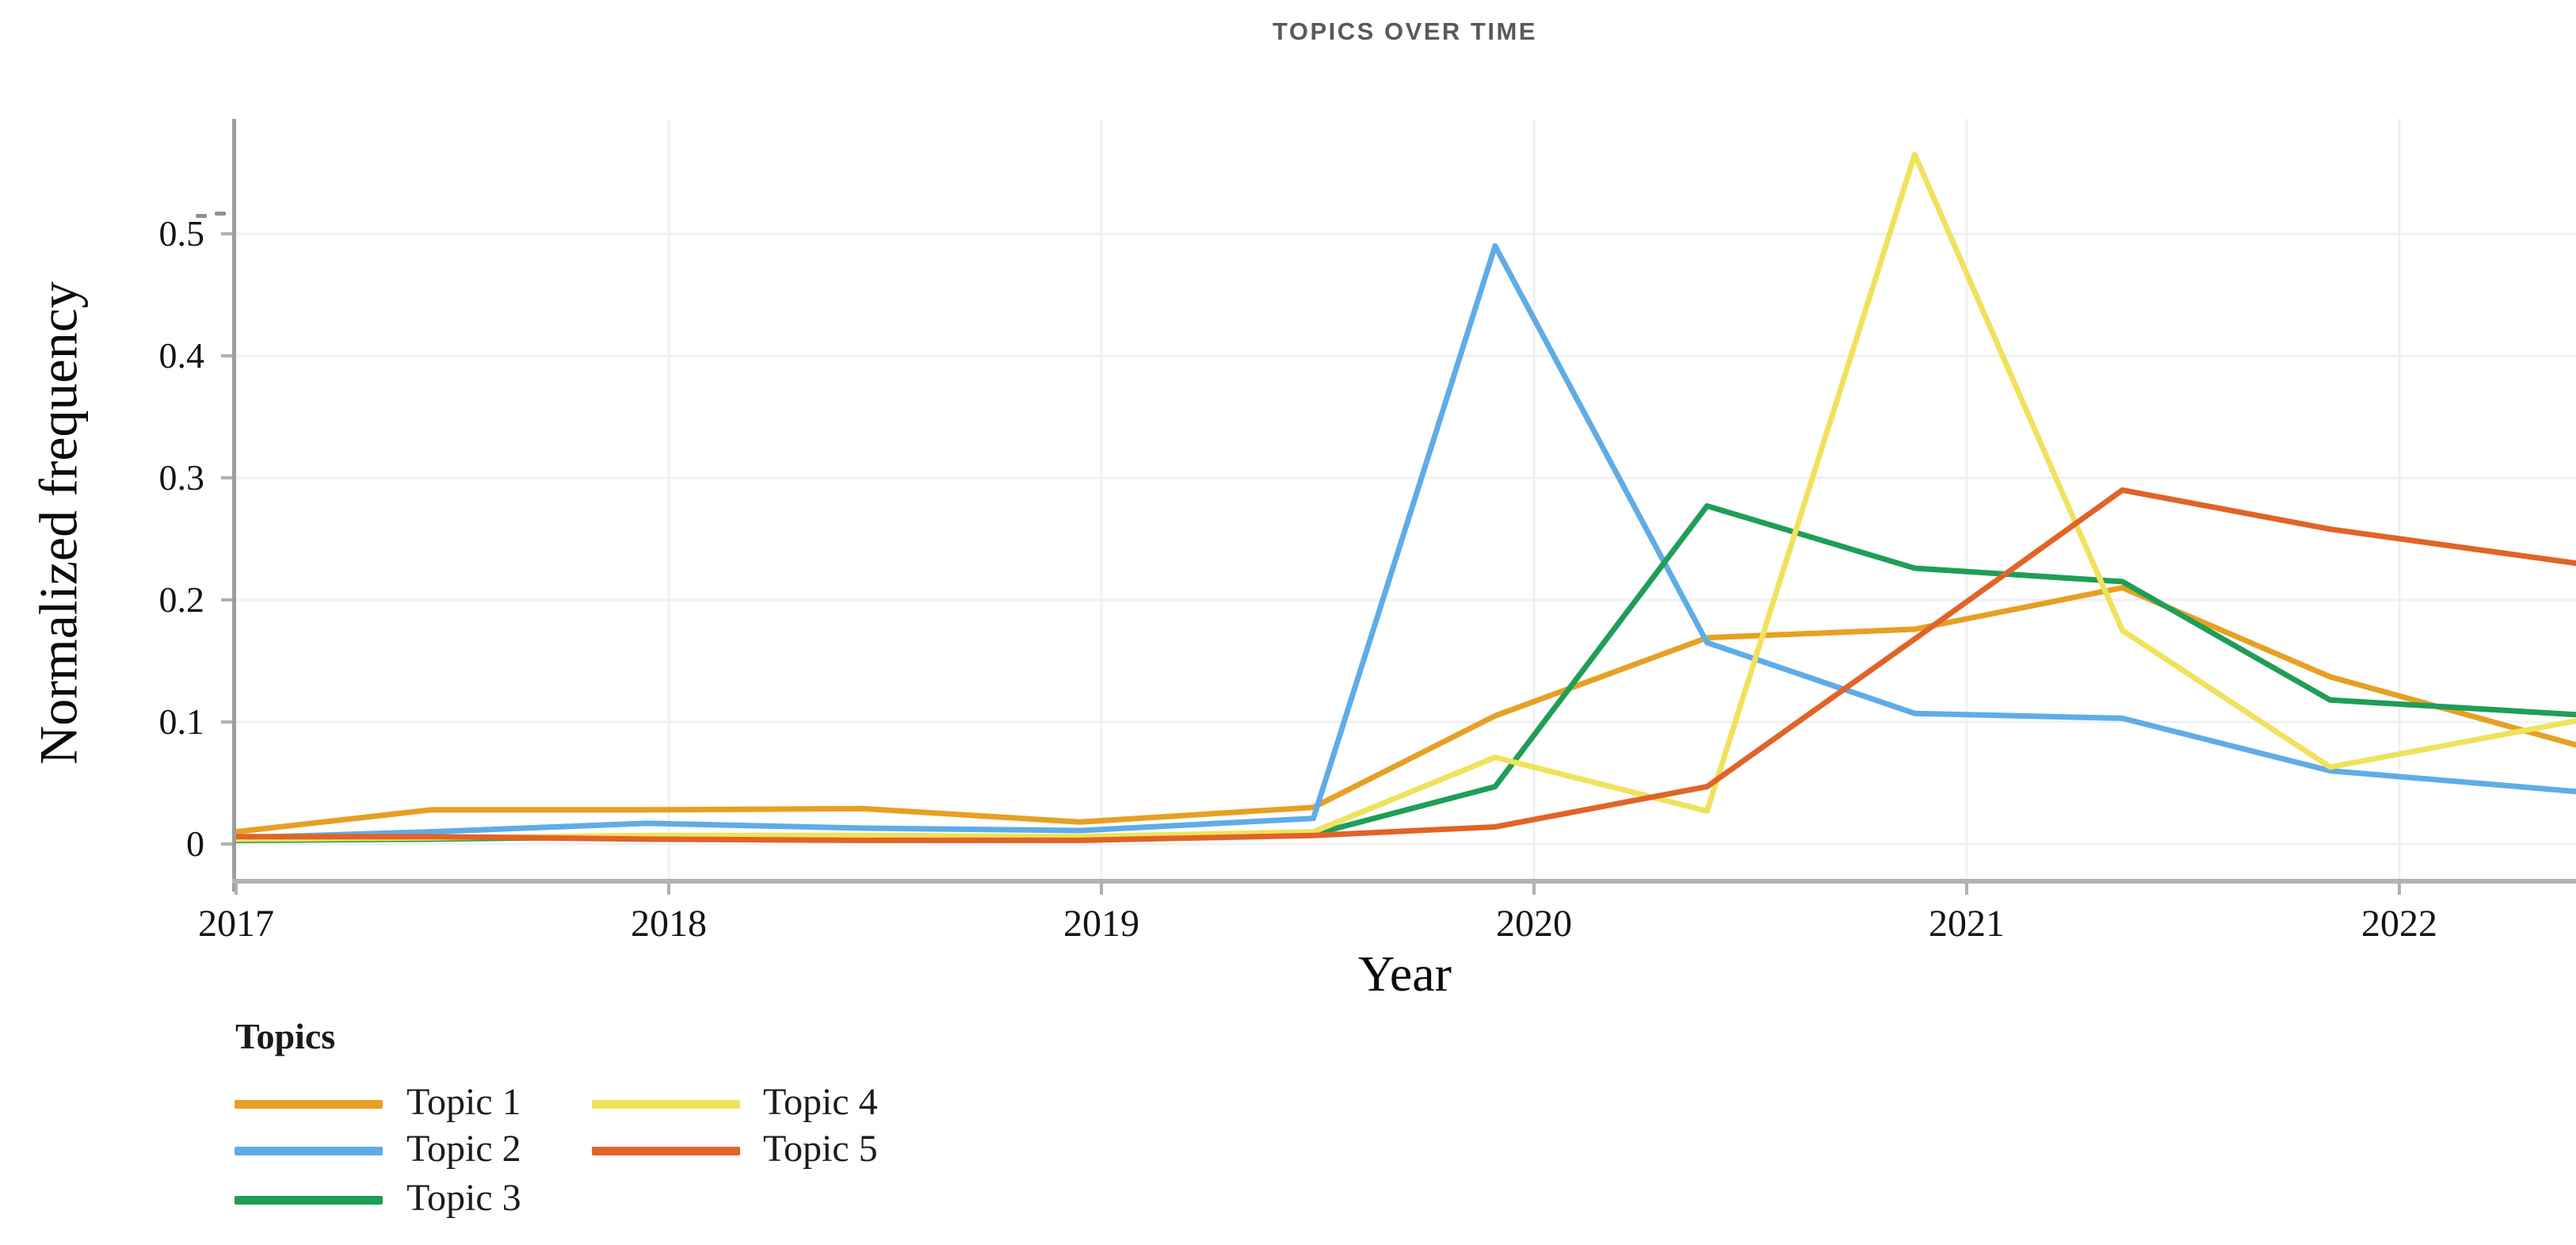  What do you see at coordinates (236, 924) in the screenshot?
I see `x-tick-label: 2017` at bounding box center [236, 924].